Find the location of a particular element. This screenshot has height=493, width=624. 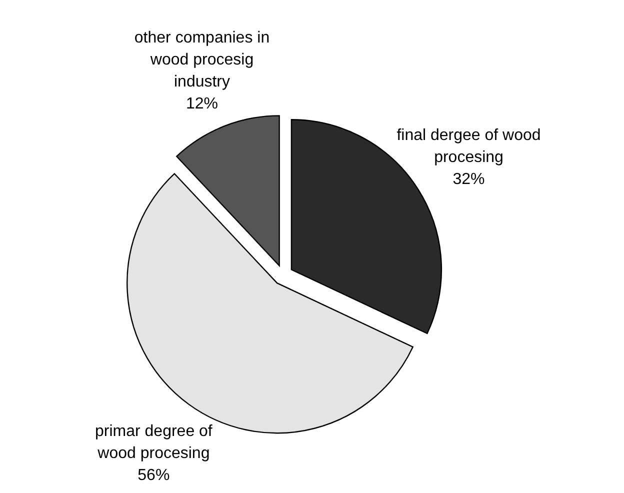

slice-label: other companies in wood procesig industry is located at coordinates (202, 59).